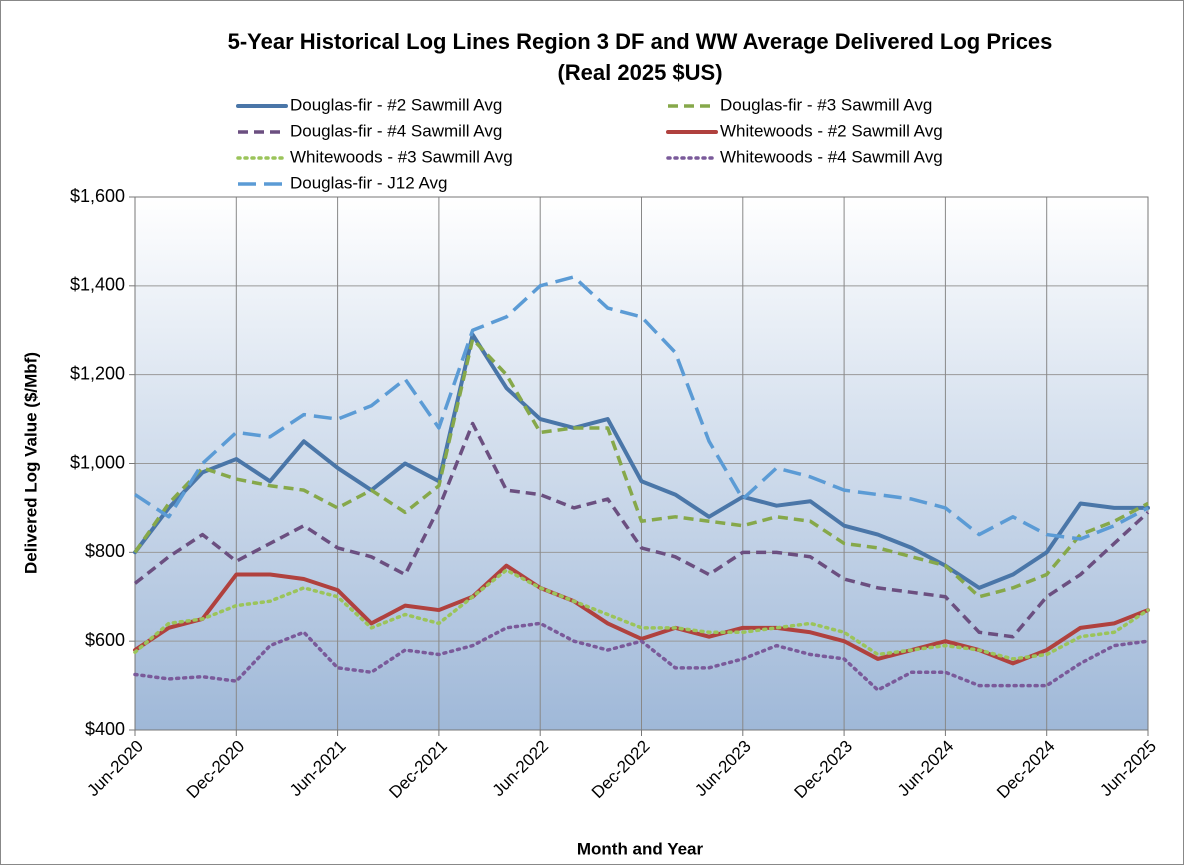  What do you see at coordinates (97, 285) in the screenshot?
I see `y-tick-label: $1,400` at bounding box center [97, 285].